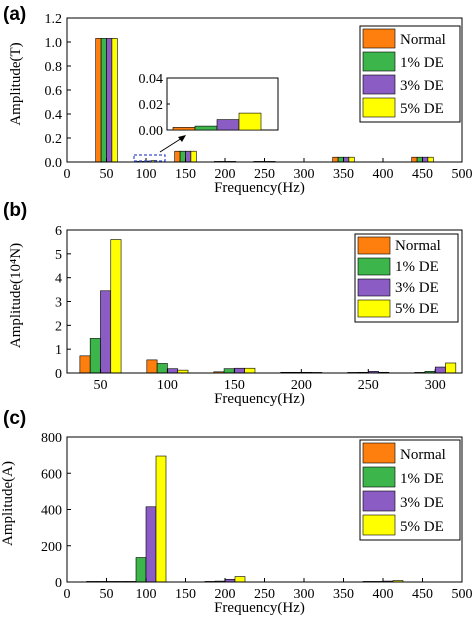 The width and height of the screenshot is (474, 620). Describe the element at coordinates (343, 594) in the screenshot. I see `x-tick-label: 350` at that location.